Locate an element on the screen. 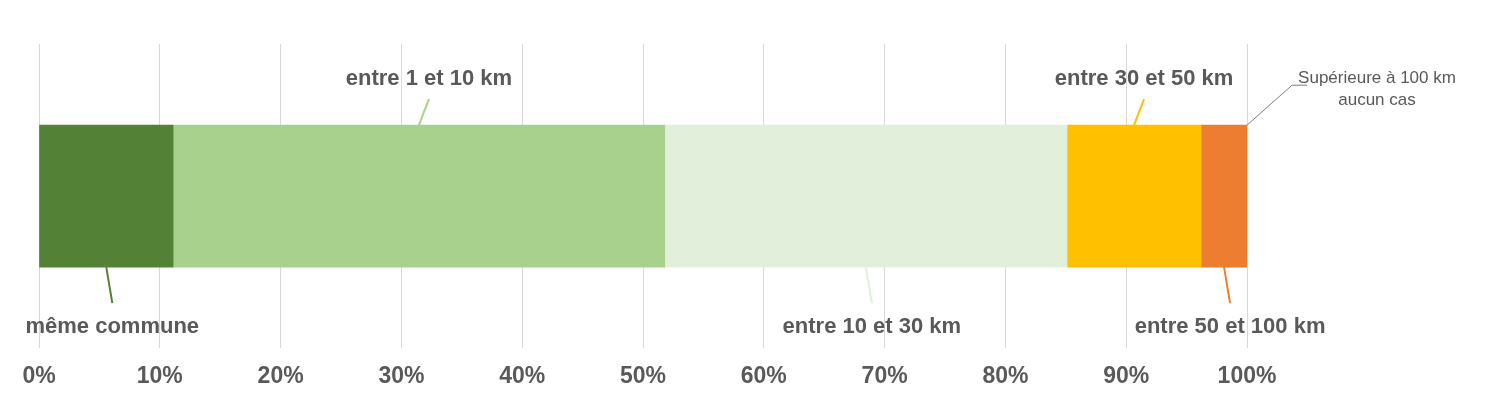 This screenshot has height=412, width=1508. series-label: entre 1 et 10 km is located at coordinates (429, 78).